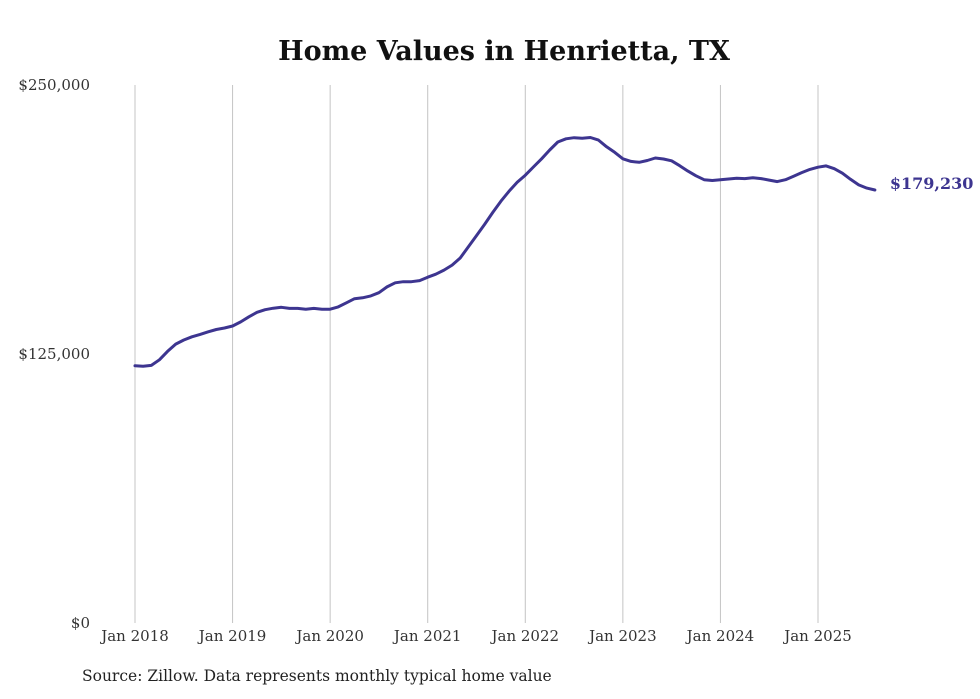 The width and height of the screenshot is (980, 699). What do you see at coordinates (232, 636) in the screenshot?
I see `x-tick-label: Jan 2019` at bounding box center [232, 636].